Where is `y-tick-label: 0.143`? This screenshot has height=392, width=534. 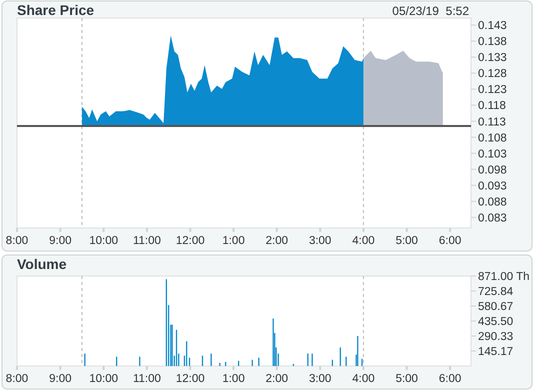
y-tick-label: 0.143 is located at coordinates (492, 26).